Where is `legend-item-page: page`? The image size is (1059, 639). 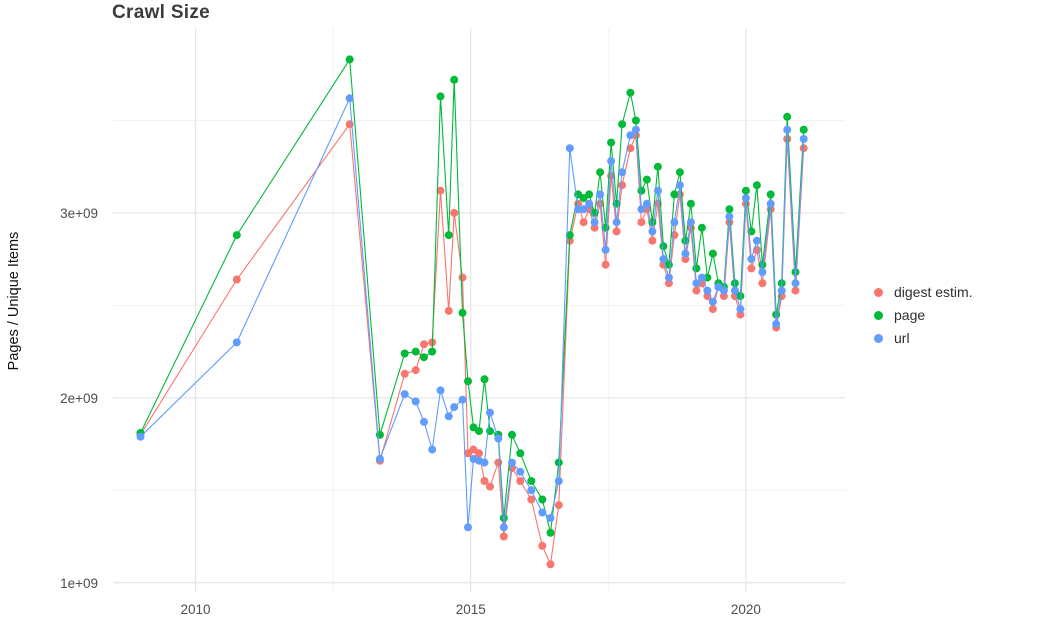 legend-item-page: page is located at coordinates (923, 315).